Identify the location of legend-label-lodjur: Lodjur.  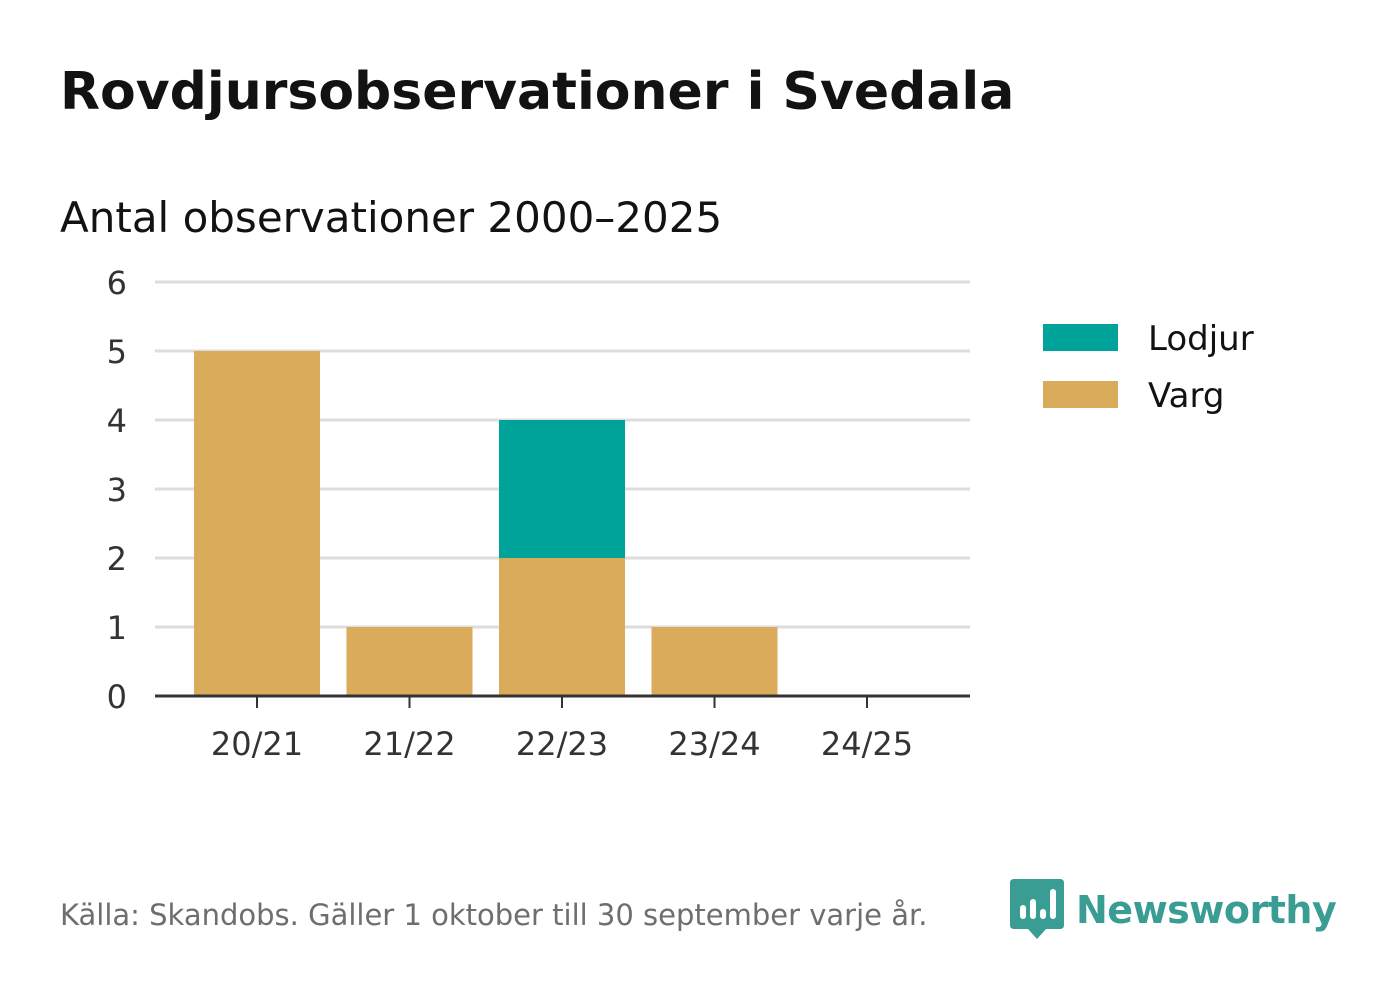
(1201, 339).